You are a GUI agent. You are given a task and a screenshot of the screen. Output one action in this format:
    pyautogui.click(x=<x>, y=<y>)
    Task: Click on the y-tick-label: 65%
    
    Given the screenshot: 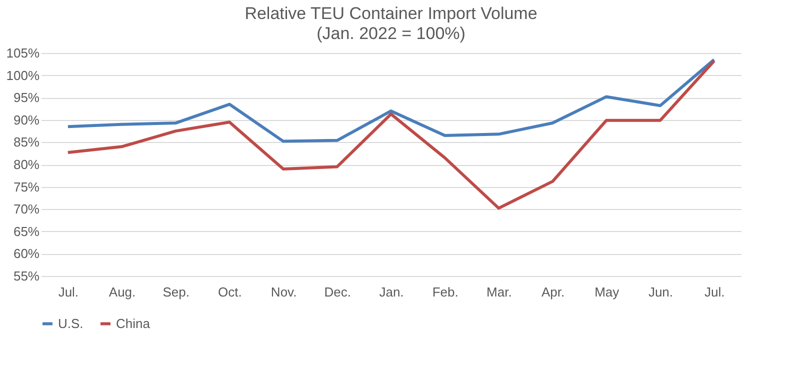 What is the action you would take?
    pyautogui.click(x=26, y=231)
    